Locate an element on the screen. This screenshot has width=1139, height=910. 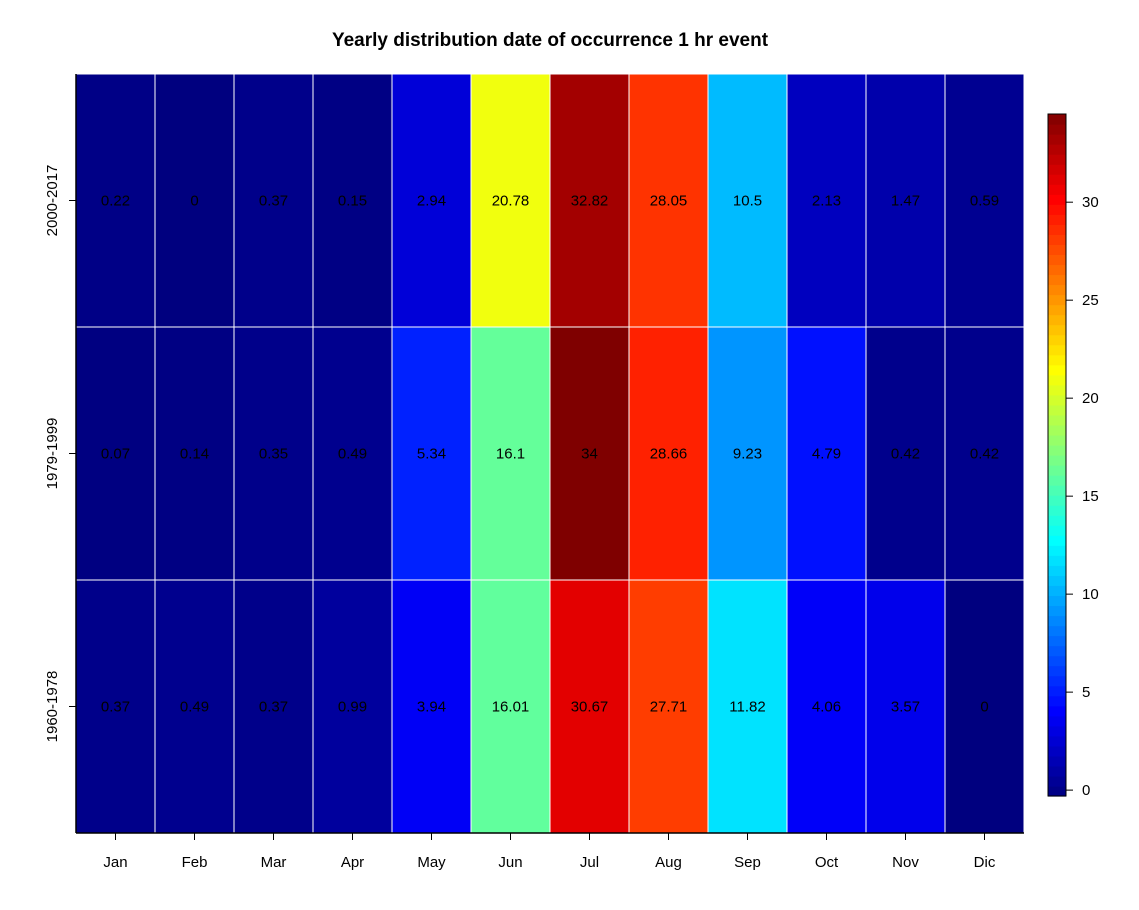
cell-value-label: 2.94 is located at coordinates (431, 201).